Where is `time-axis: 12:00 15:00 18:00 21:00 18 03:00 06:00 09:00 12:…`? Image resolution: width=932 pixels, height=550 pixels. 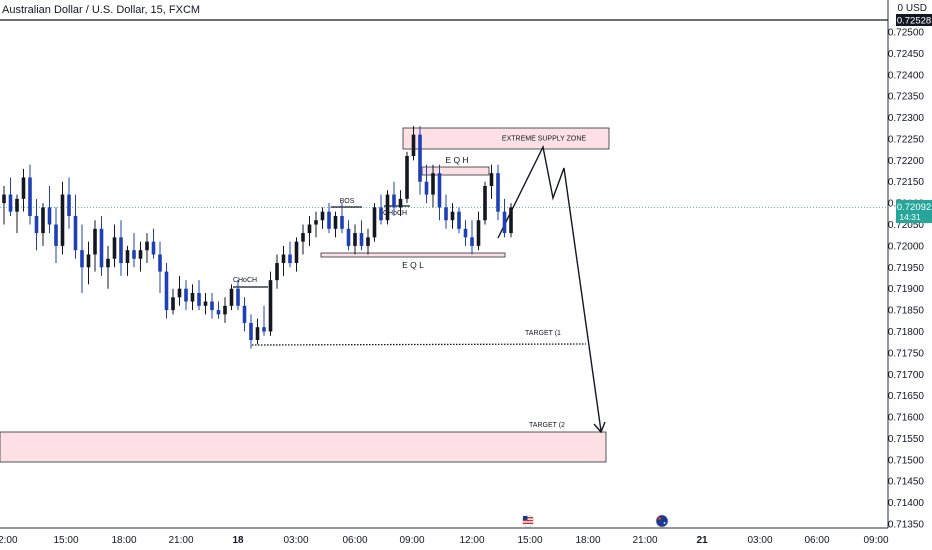
time-axis: 12:00 15:00 18:00 21:00 18 03:00 06:00 09:00 12:… is located at coordinates (444, 536).